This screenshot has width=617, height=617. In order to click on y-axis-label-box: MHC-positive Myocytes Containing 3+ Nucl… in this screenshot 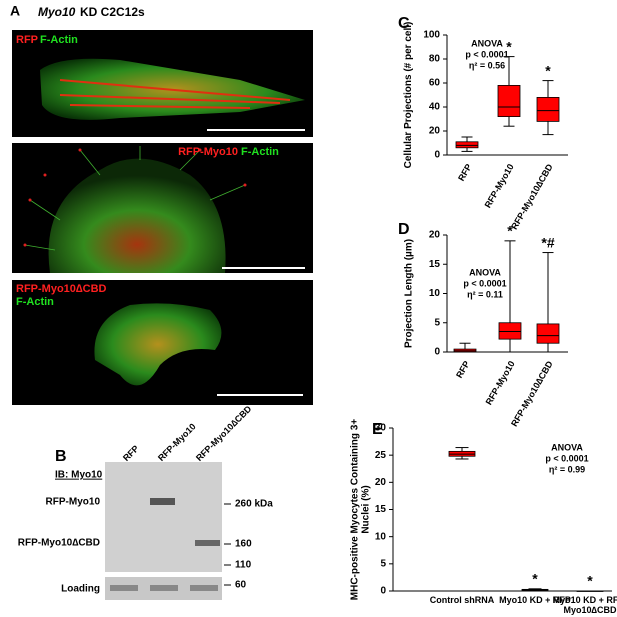, I will do `click(360, 509)`.